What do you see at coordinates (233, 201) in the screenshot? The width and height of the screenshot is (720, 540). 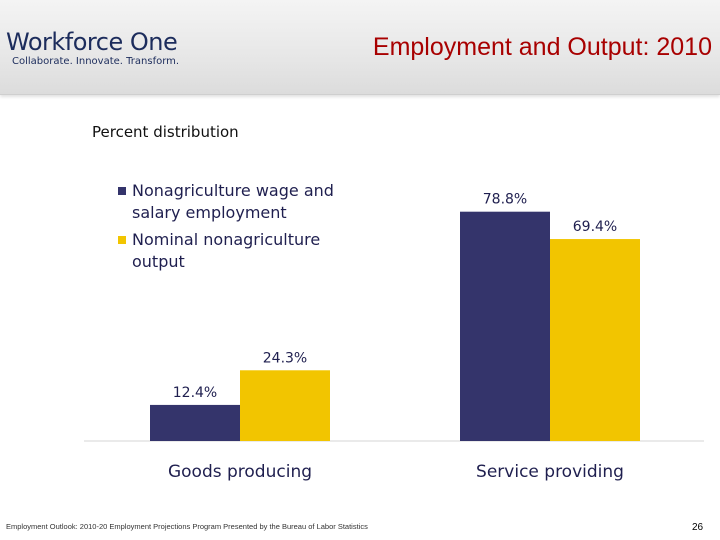 I see `legend-label: Nonagriculture wage and salary employment` at bounding box center [233, 201].